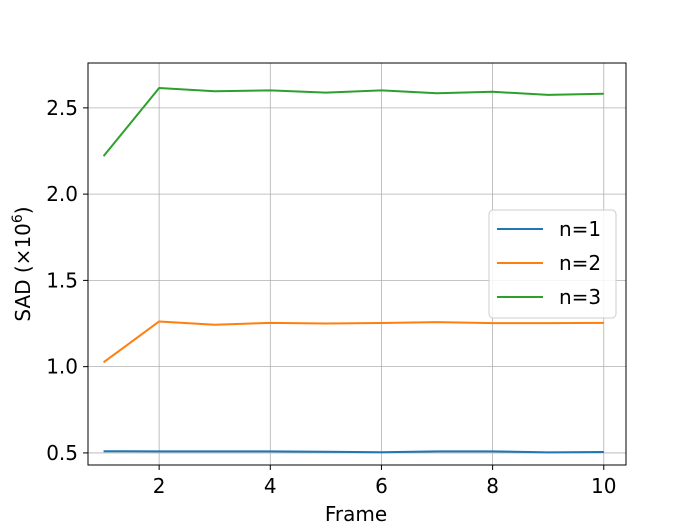 This screenshot has height=522, width=696. What do you see at coordinates (159, 486) in the screenshot?
I see `x-tick-label: 2` at bounding box center [159, 486].